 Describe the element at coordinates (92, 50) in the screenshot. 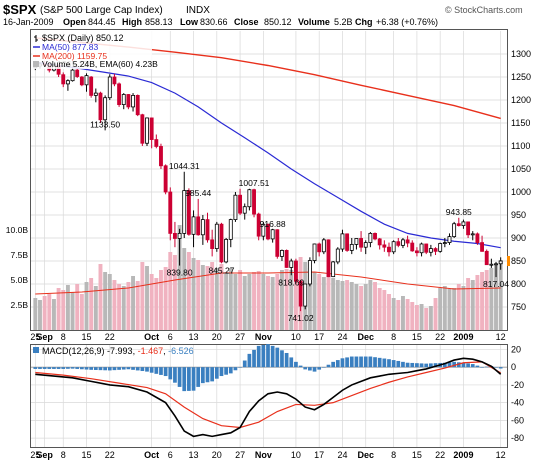

I see `legend-background` at that location.